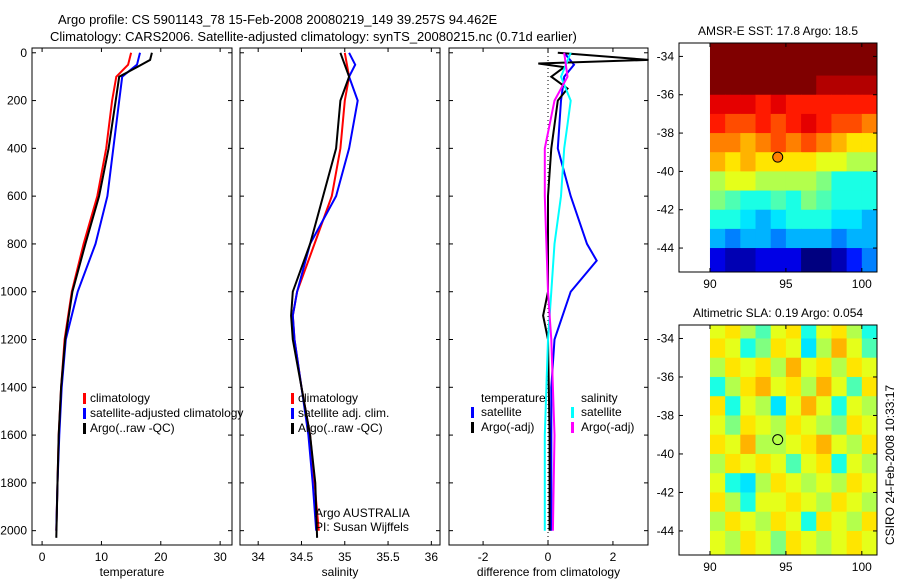 This screenshot has height=585, width=900. What do you see at coordinates (666, 56) in the screenshot?
I see `y-tick-label: -34` at bounding box center [666, 56].